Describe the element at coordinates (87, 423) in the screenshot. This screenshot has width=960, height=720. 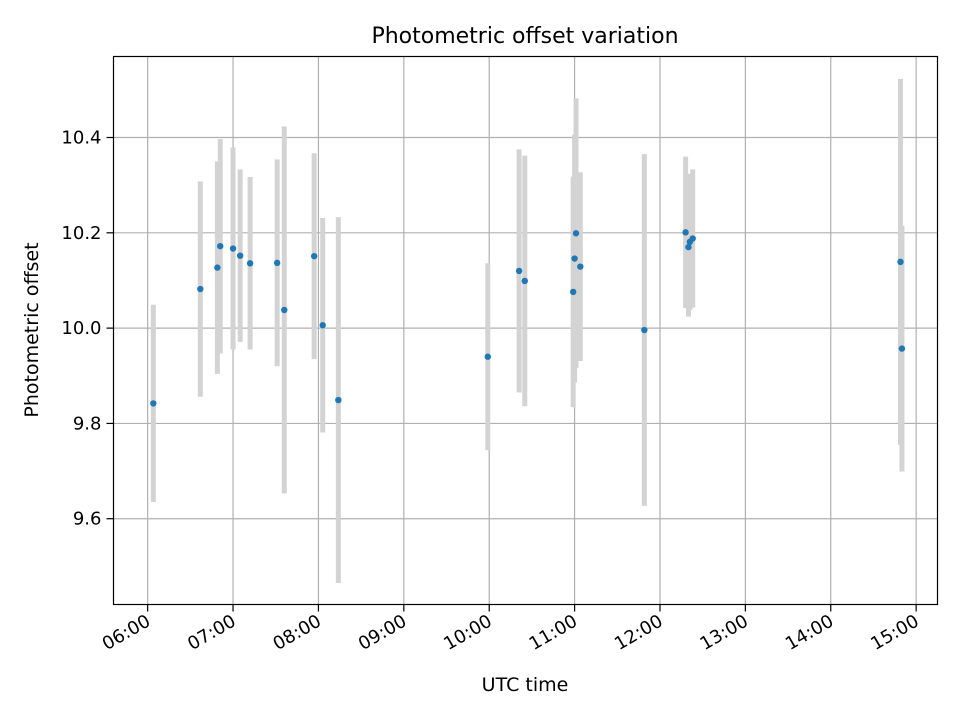
I see `y-tick-label: 9.8` at that location.